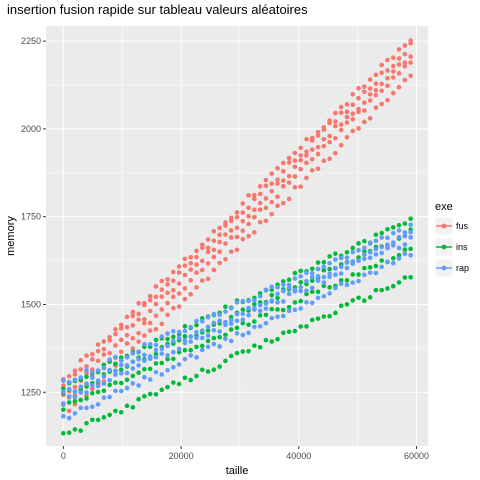  What do you see at coordinates (11, 236) in the screenshot?
I see `y-axis-title: memory` at bounding box center [11, 236].